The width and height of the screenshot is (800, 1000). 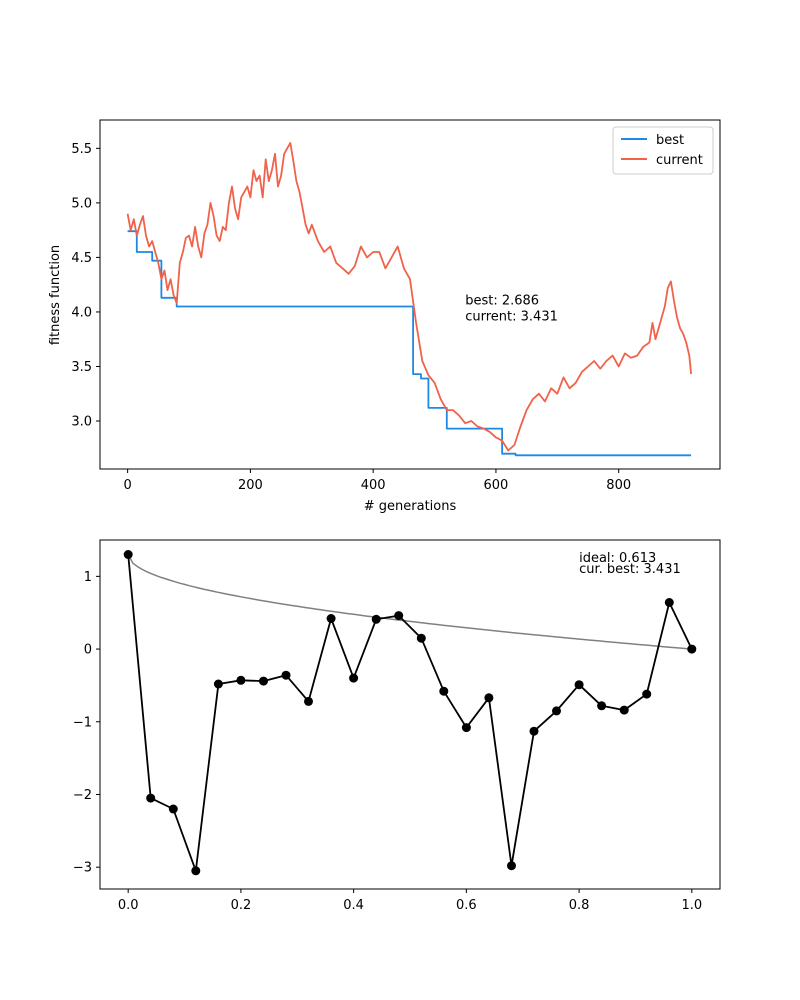 I want to click on solution-annotation-line: ideal: 0.613, so click(x=617, y=558).